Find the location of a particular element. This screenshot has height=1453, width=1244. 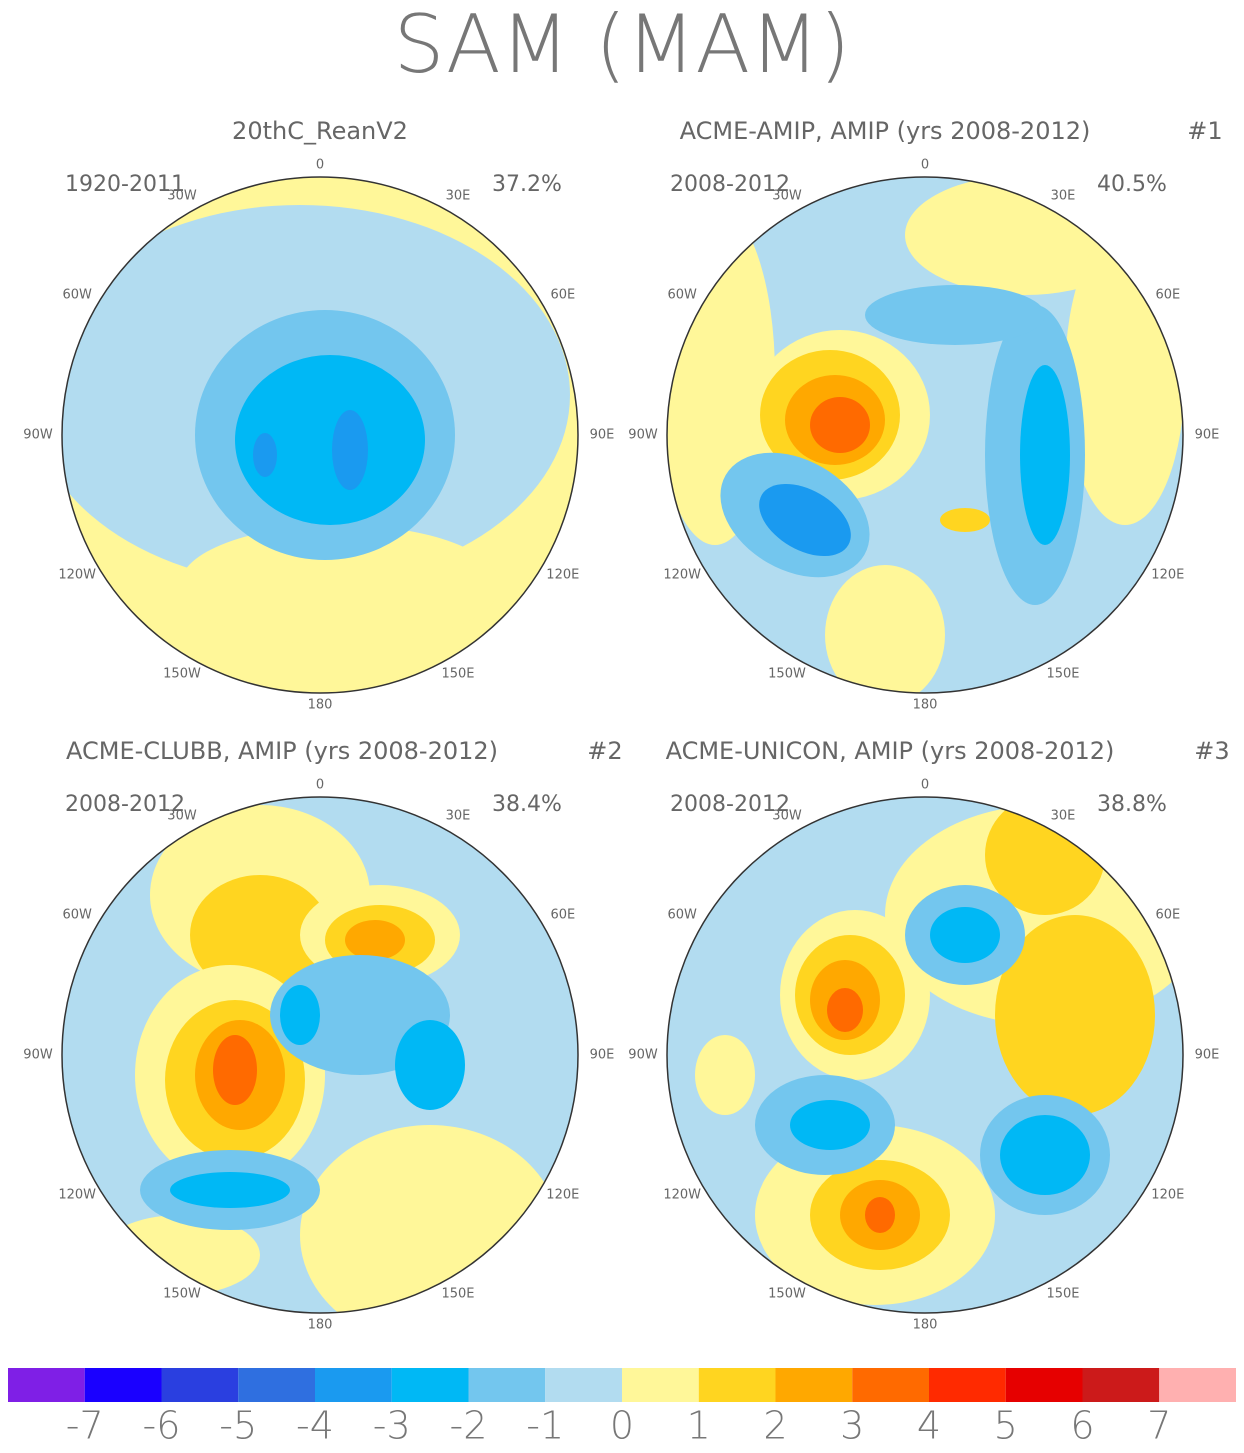

variance-percent: 40.5% is located at coordinates (1132, 184).